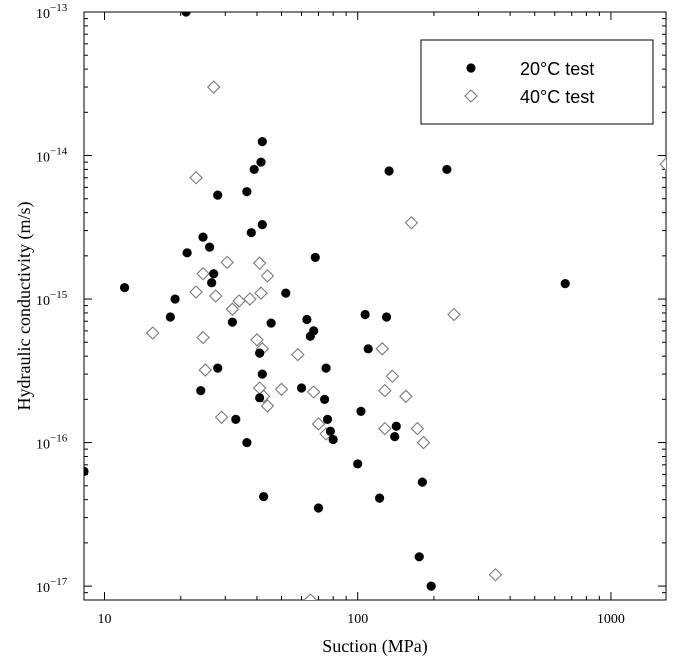  I want to click on x-tick-labels: 10 100 1000, so click(360, 619).